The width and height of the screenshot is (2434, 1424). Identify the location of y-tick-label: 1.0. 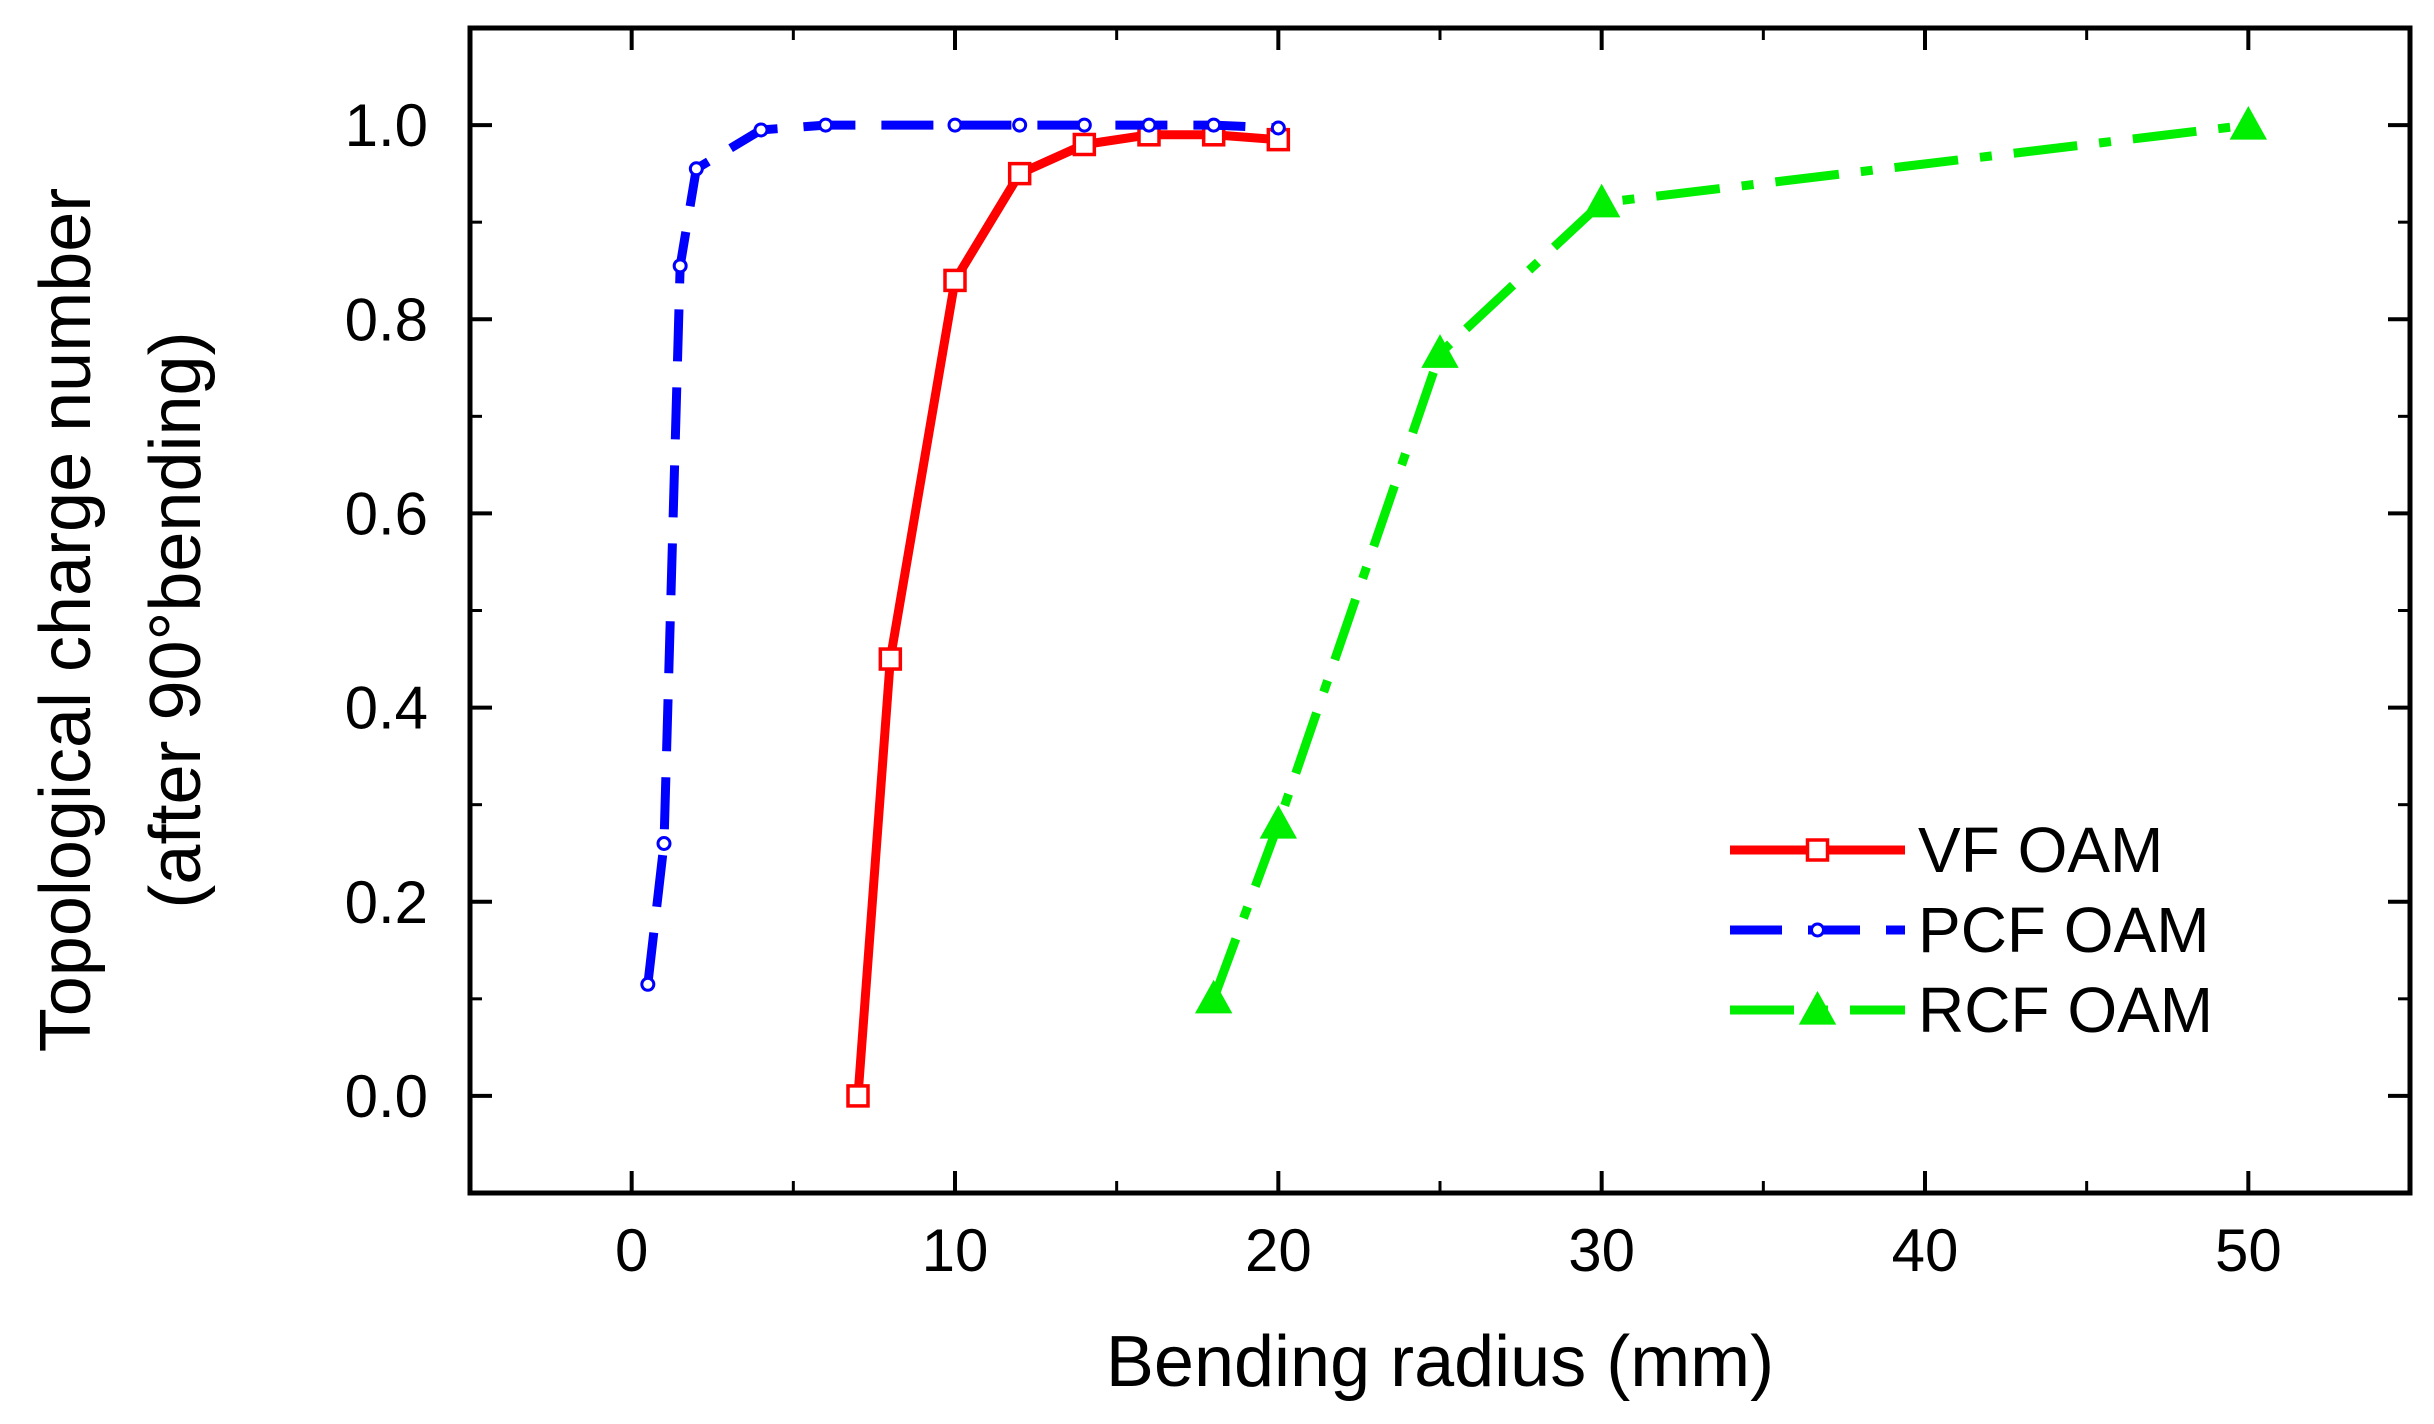
(386, 125).